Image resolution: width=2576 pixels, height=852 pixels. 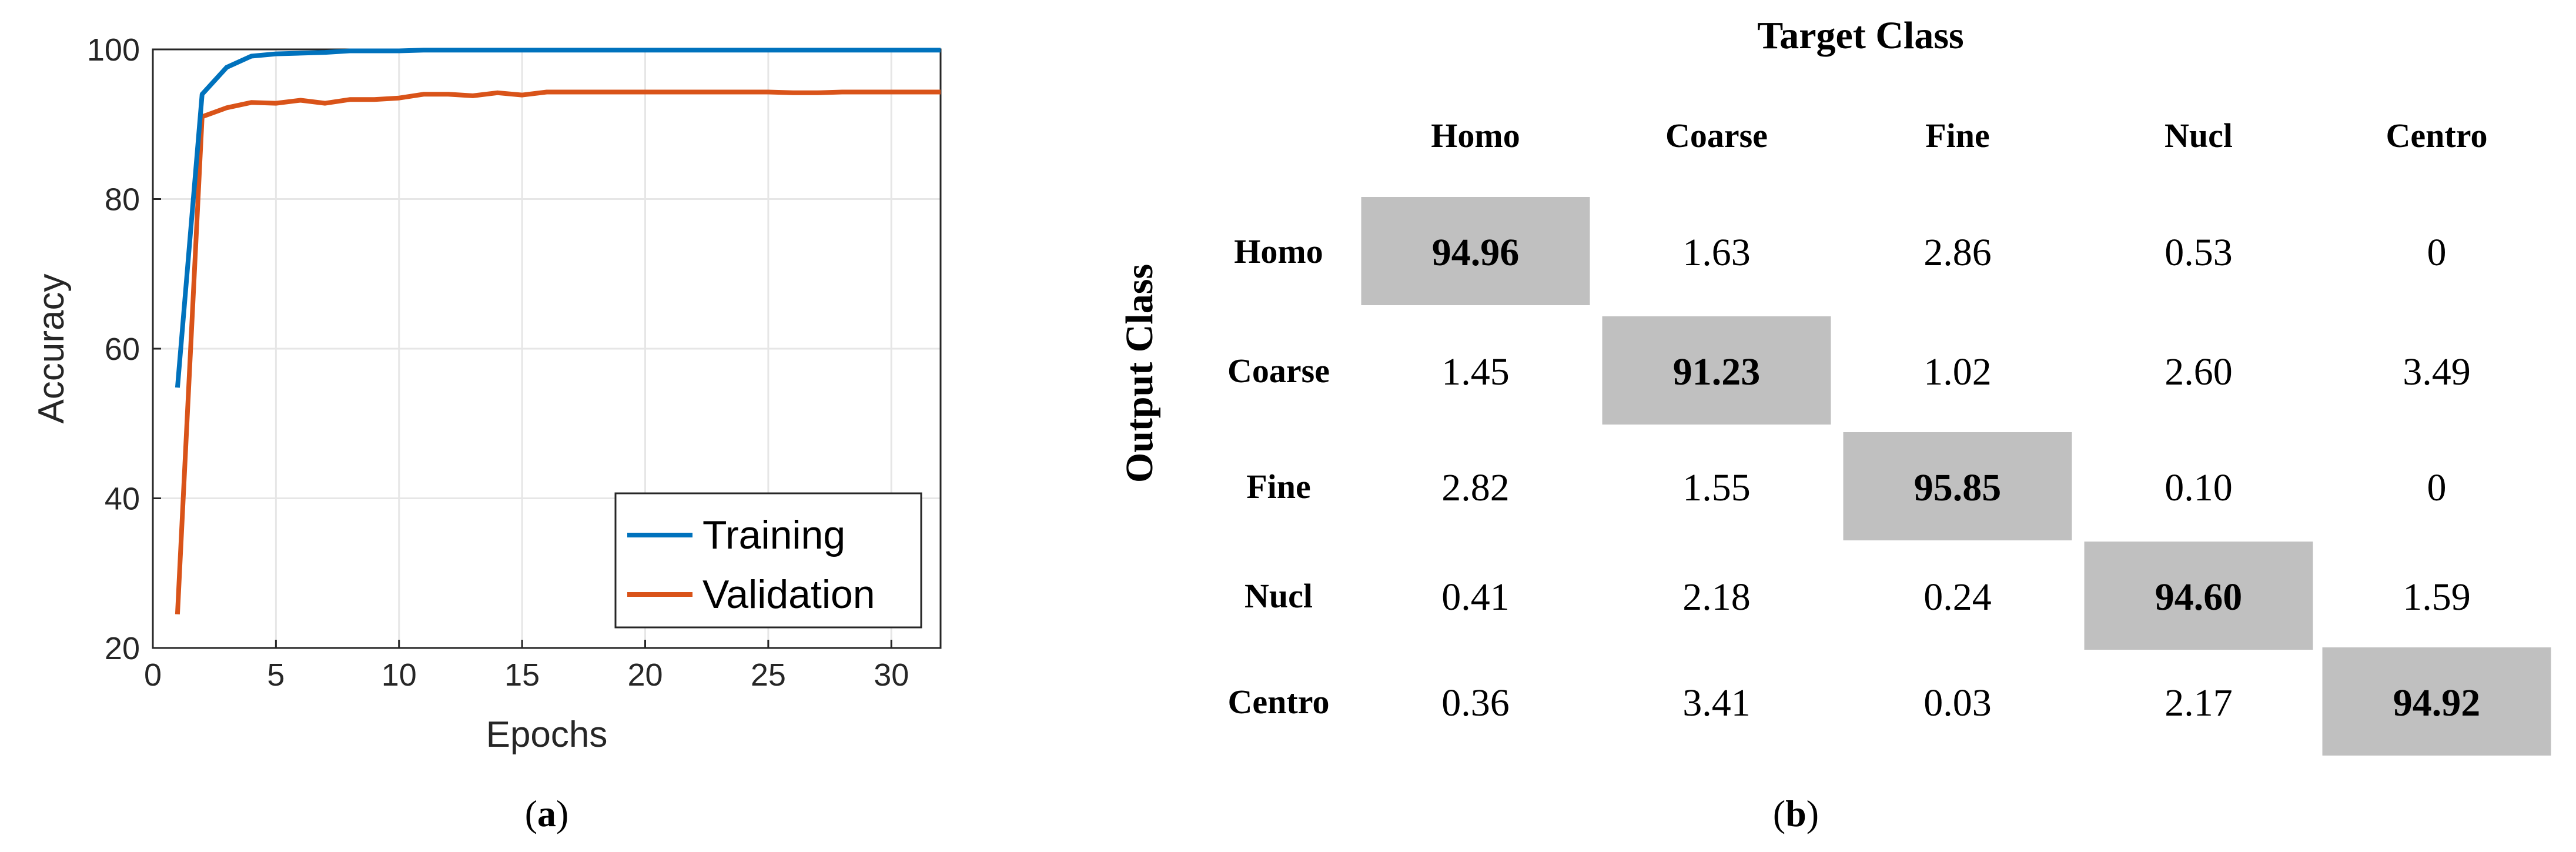 I want to click on column-header: Fine, so click(x=1957, y=135).